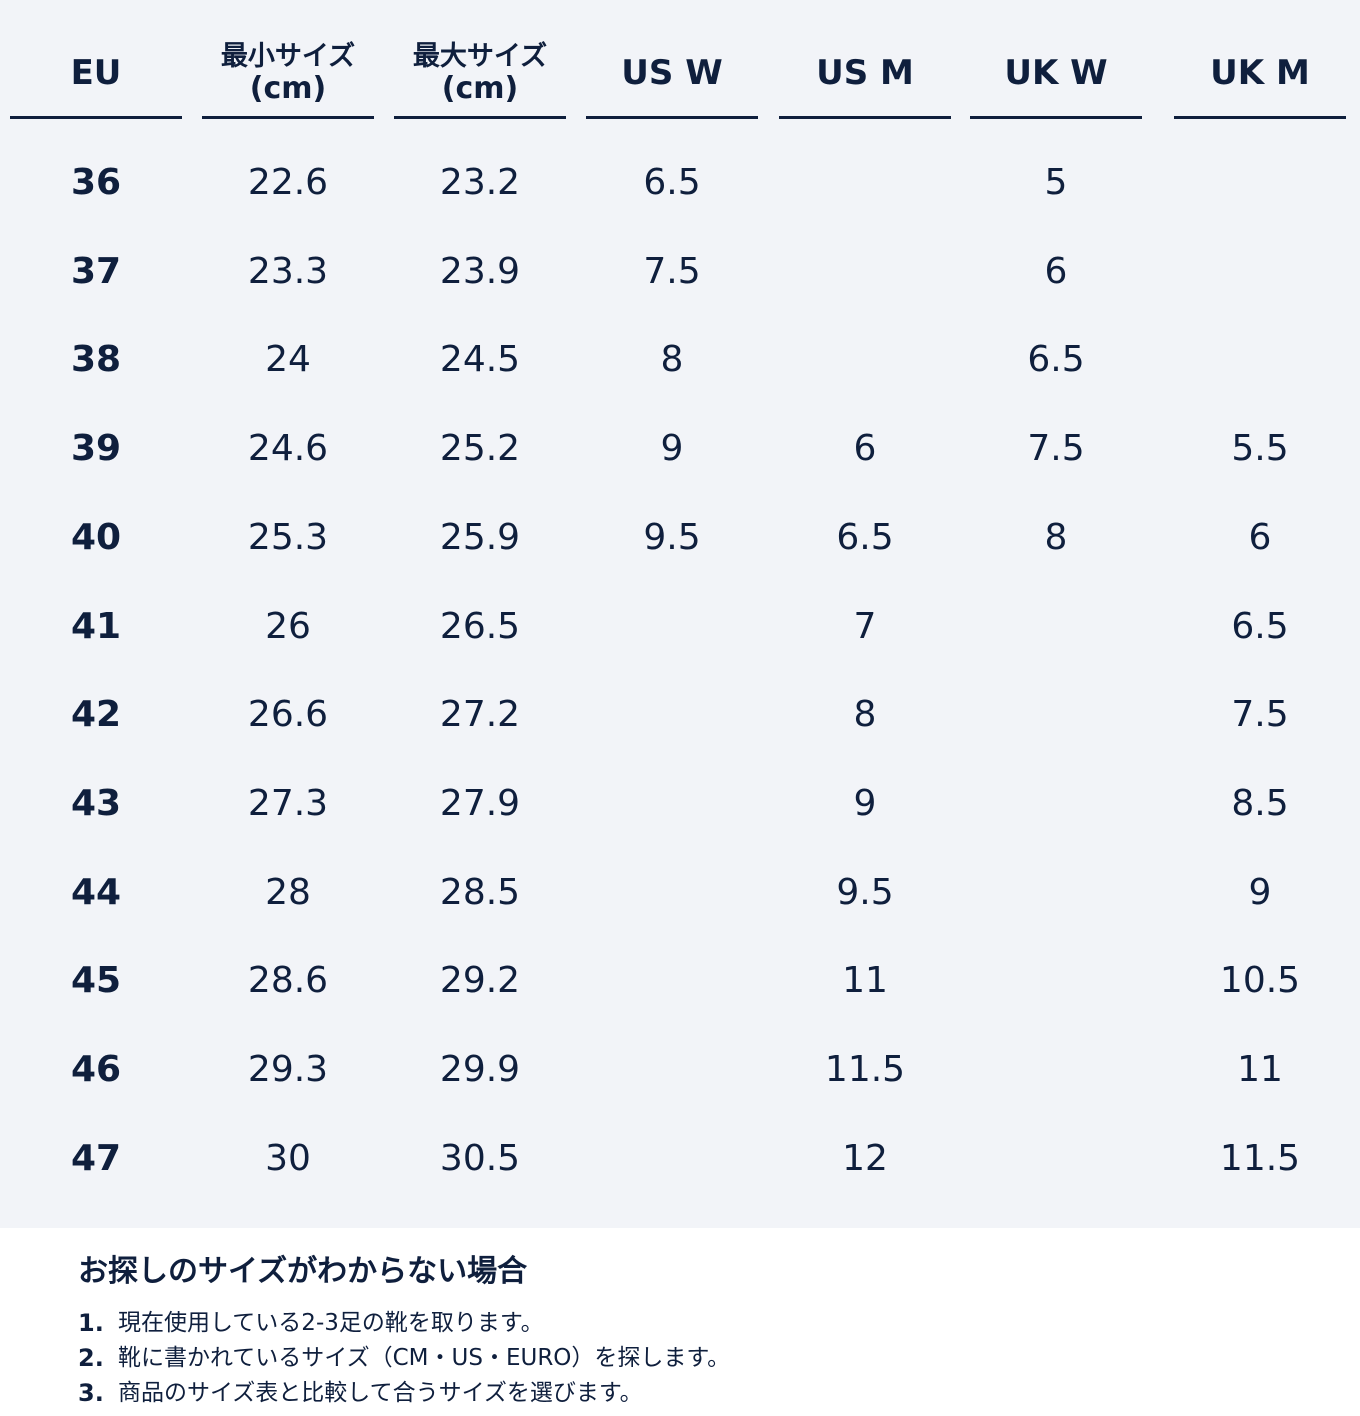 This screenshot has width=1360, height=1416. Describe the element at coordinates (480, 626) in the screenshot. I see `cell-max-cm: 26.5` at that location.